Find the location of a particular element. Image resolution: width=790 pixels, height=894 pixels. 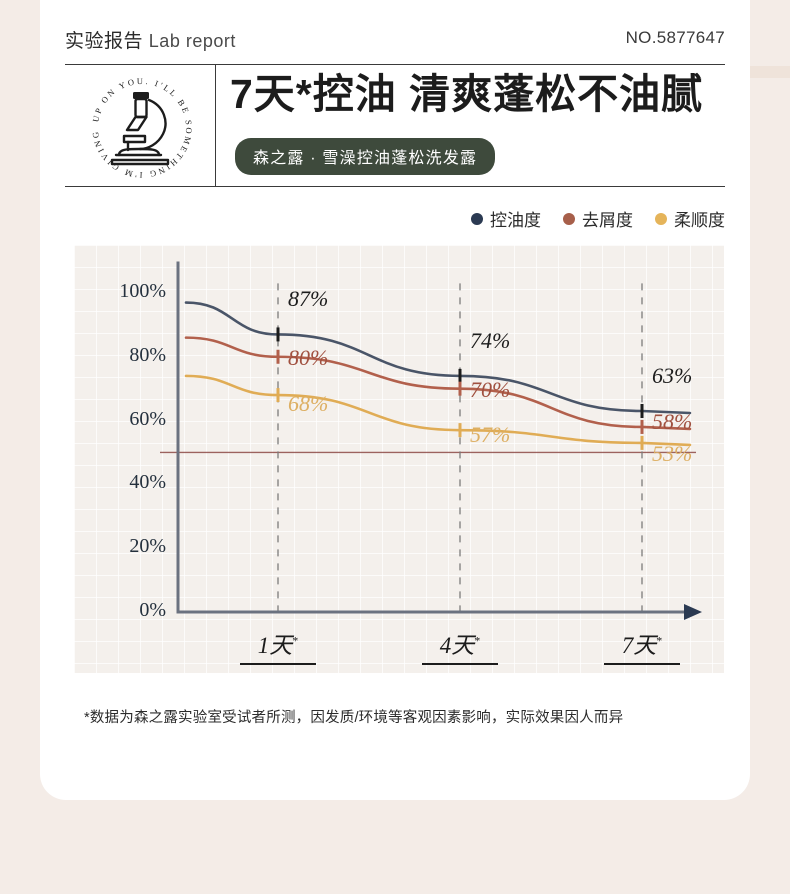

report-number: NO.5877647 is located at coordinates (675, 37).